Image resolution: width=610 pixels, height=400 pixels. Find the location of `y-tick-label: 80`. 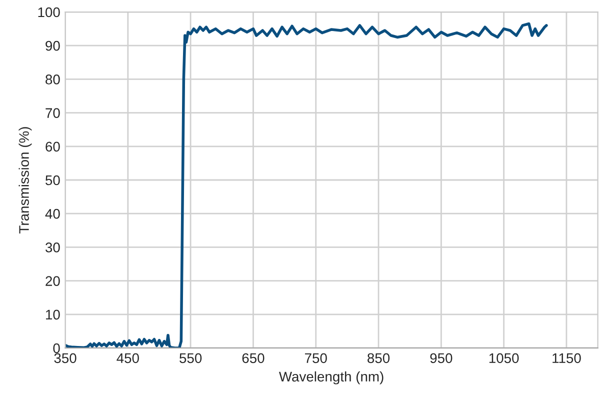

y-tick-label: 80 is located at coordinates (53, 79).